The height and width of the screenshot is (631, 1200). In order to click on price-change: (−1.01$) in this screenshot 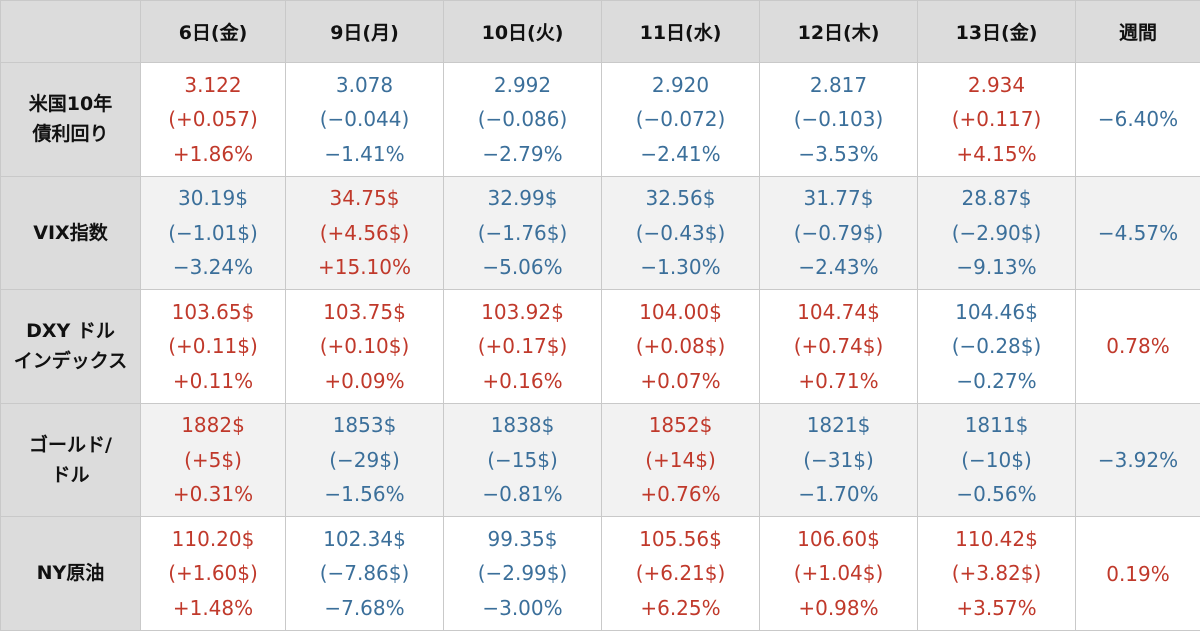, I will do `click(213, 232)`.